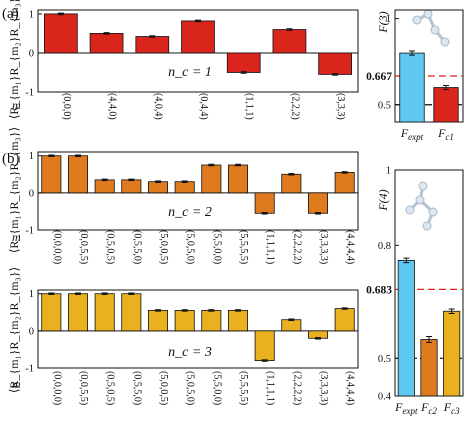  I want to click on chart-b-bottom-xtick-label-9: (2,2,2,2), so click(296, 388).